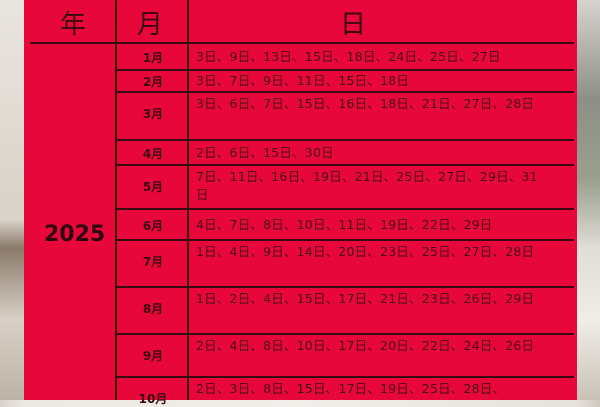 The height and width of the screenshot is (407, 600). Describe the element at coordinates (351, 388) in the screenshot. I see `days-cell: 2日、3日、8日、15日、17日、19日、25日、28日、` at that location.